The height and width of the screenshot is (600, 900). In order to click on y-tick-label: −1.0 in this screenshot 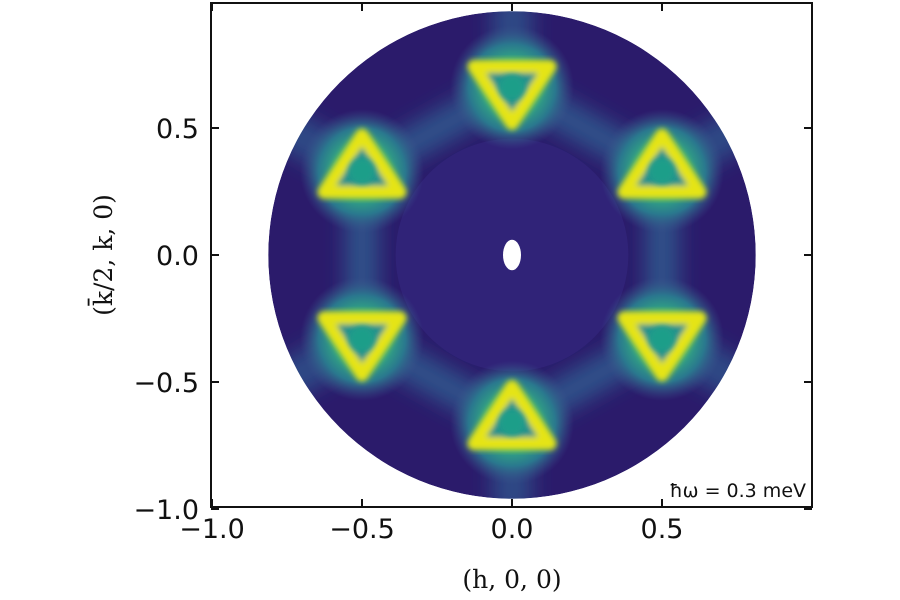, I will do `click(166, 510)`.